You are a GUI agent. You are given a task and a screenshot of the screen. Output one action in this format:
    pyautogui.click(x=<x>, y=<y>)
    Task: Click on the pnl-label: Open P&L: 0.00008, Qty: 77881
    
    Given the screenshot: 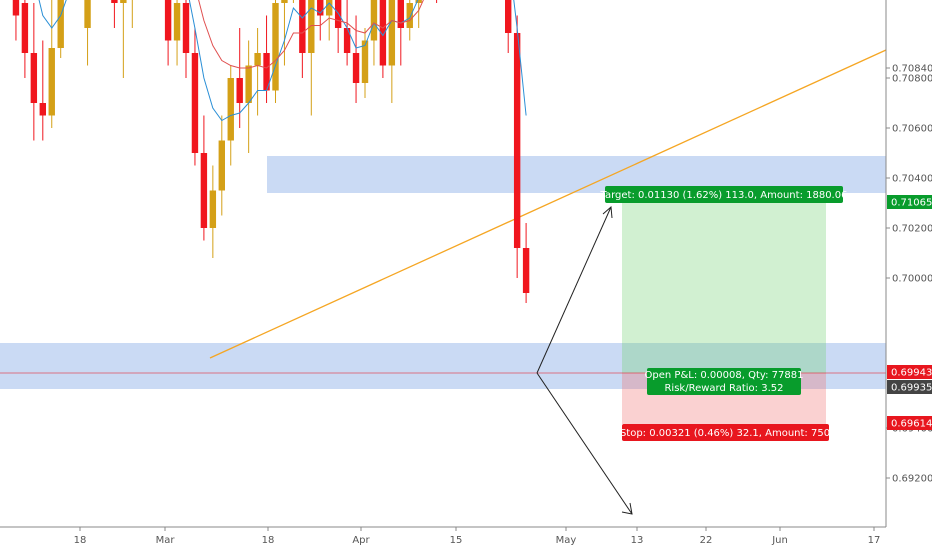 What is the action you would take?
    pyautogui.click(x=724, y=375)
    